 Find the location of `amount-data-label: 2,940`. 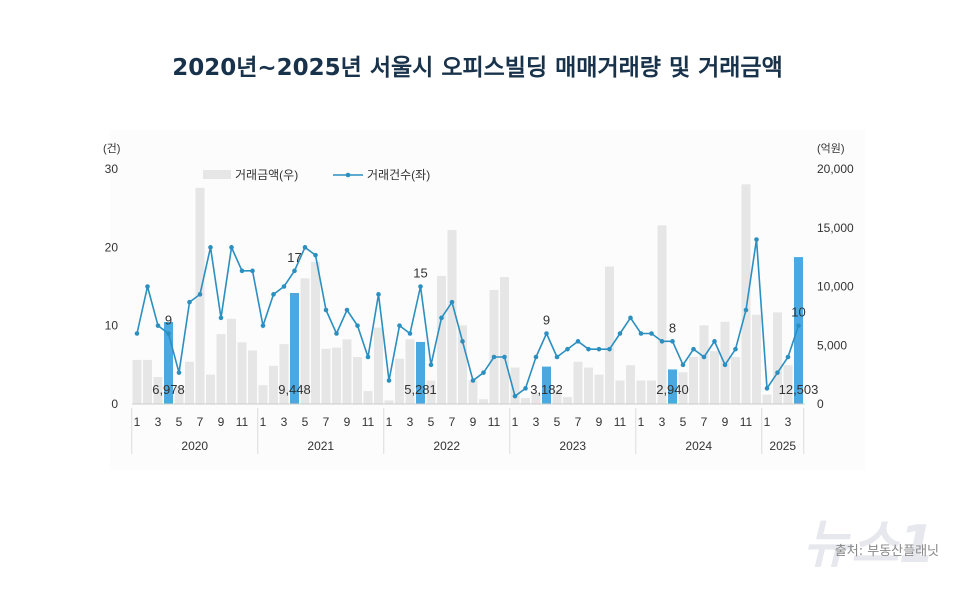

amount-data-label: 2,940 is located at coordinates (672, 389).